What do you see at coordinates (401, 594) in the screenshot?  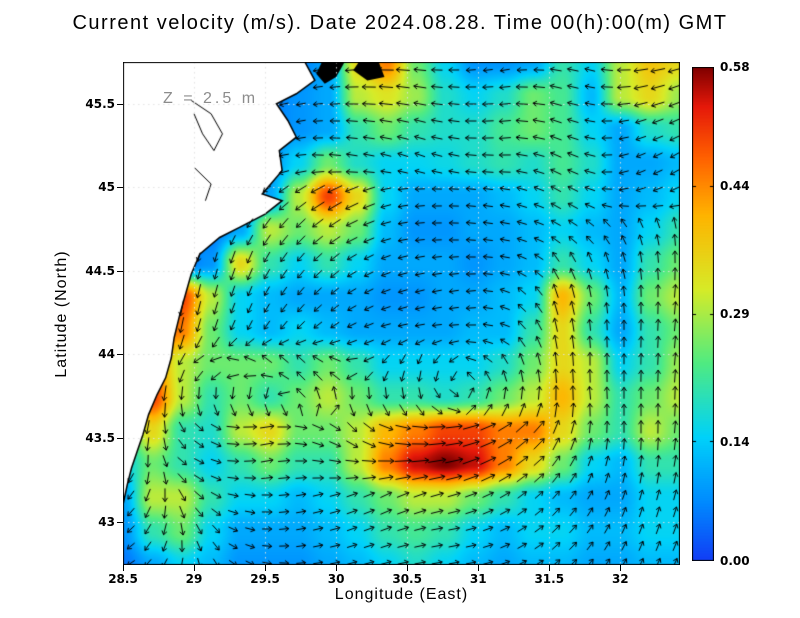 I see `x-axis-title: Longitude (East)` at bounding box center [401, 594].